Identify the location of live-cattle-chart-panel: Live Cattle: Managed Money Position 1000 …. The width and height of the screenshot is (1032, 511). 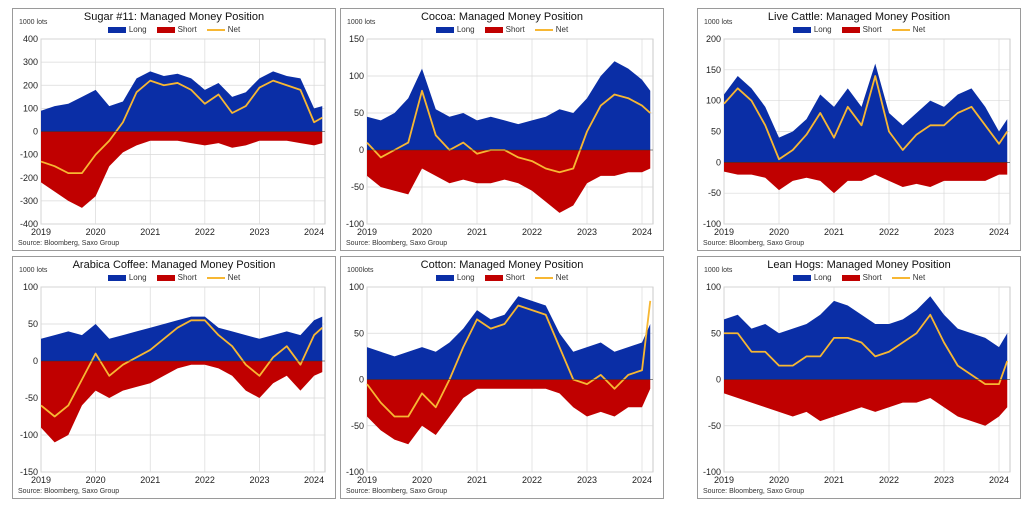
(859, 129).